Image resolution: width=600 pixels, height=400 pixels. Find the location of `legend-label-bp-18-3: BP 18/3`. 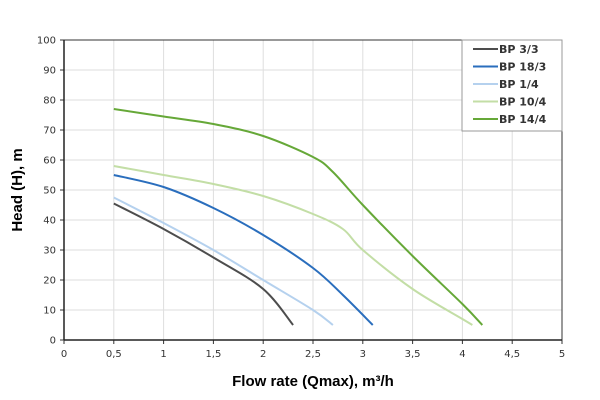

legend-label-bp-18-3: BP 18/3 is located at coordinates (522, 67).